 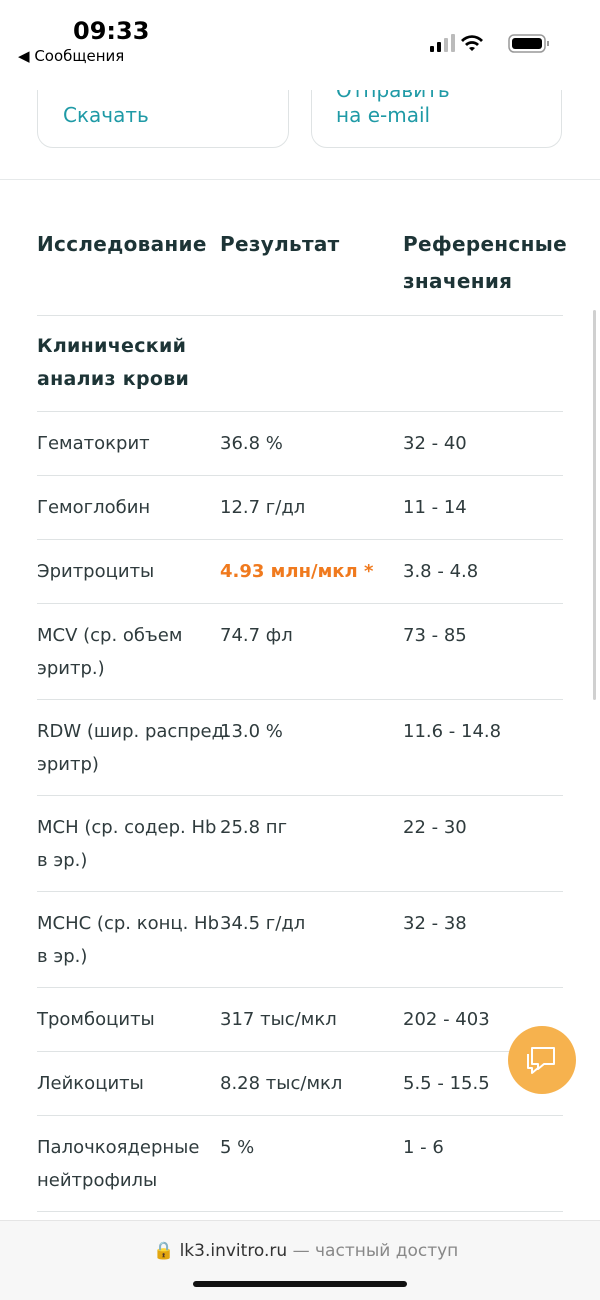 I want to click on download-label: Скачать, so click(x=106, y=115).